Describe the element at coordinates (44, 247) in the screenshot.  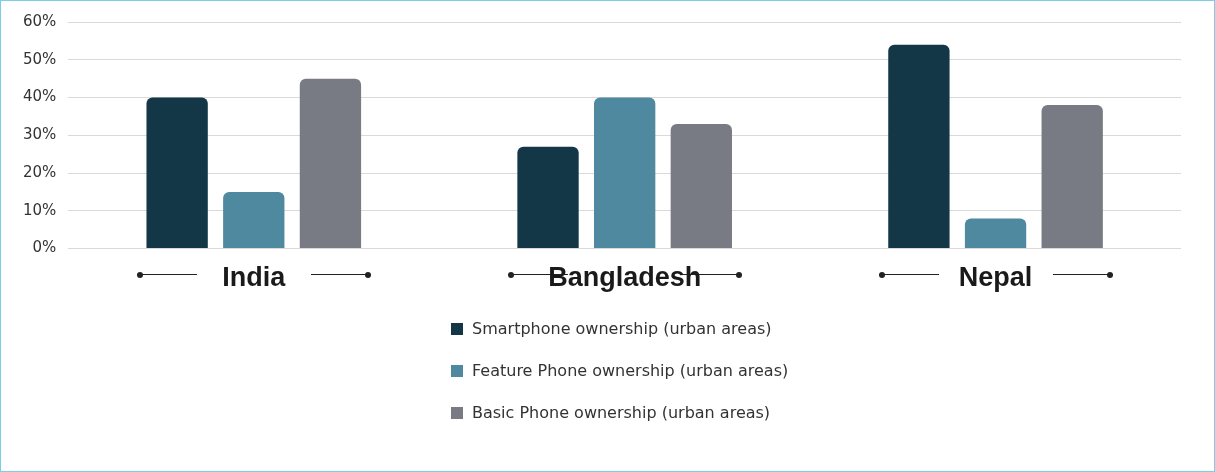
I see `y-tick-label: 0%` at that location.